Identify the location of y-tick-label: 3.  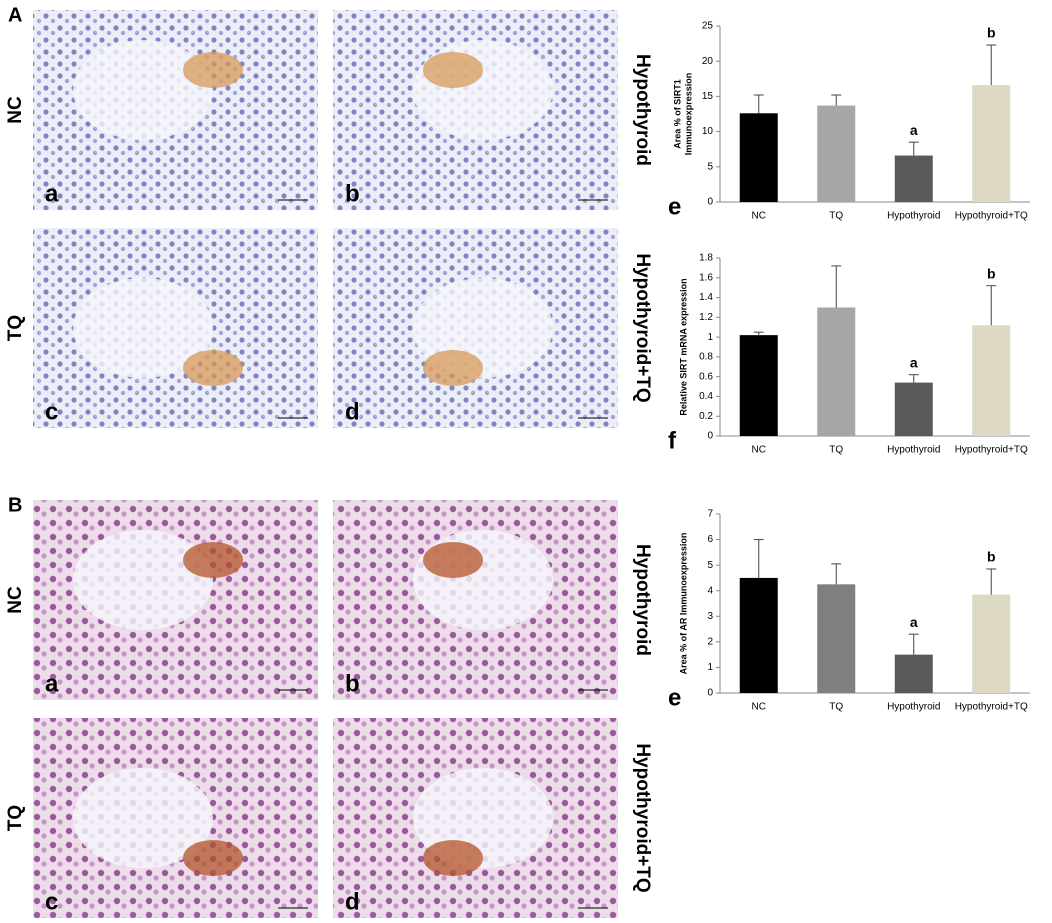
(710, 616).